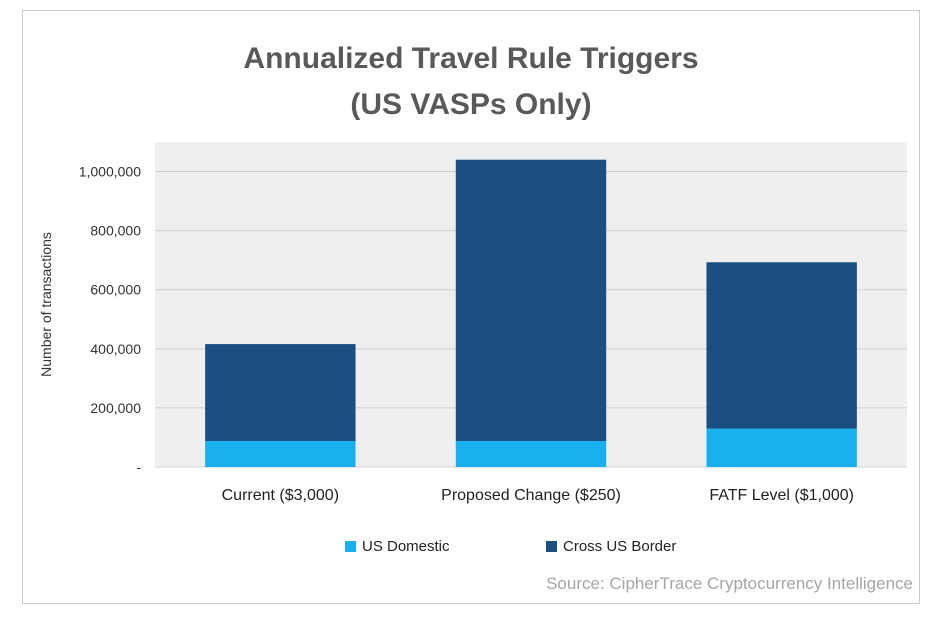  Describe the element at coordinates (115, 231) in the screenshot. I see `y-tick-label: 800,000` at that location.